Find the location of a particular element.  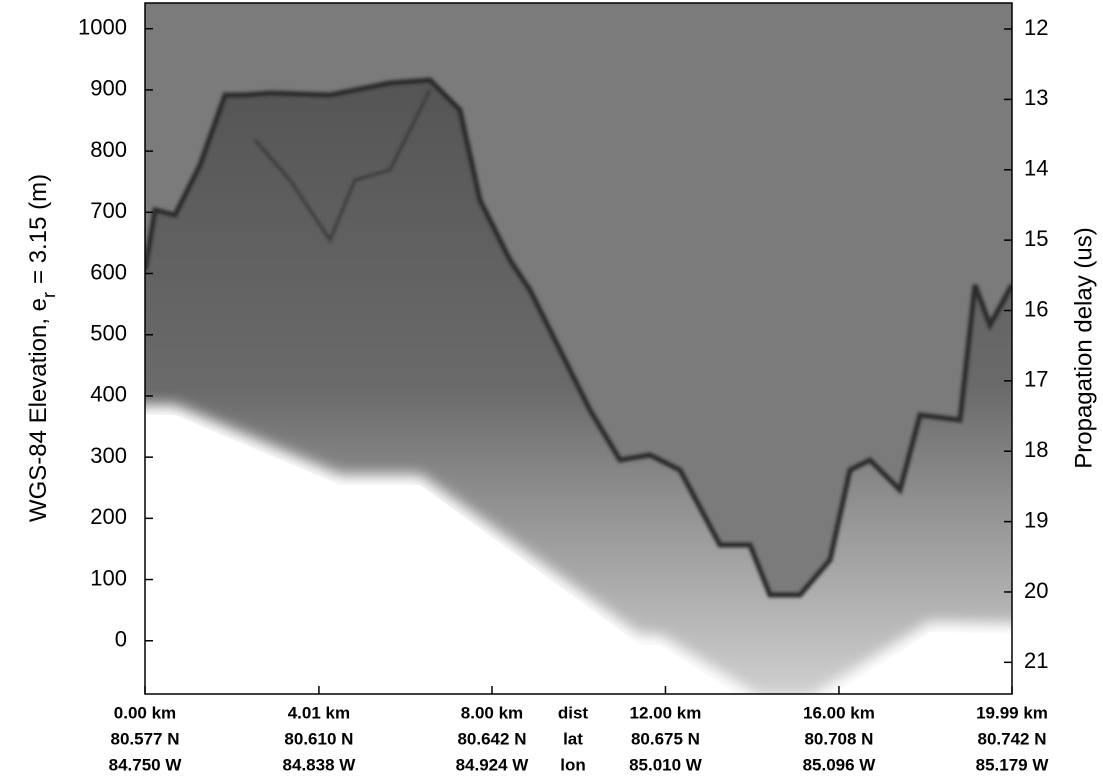

y2-tick-label: 18 is located at coordinates (1036, 449).